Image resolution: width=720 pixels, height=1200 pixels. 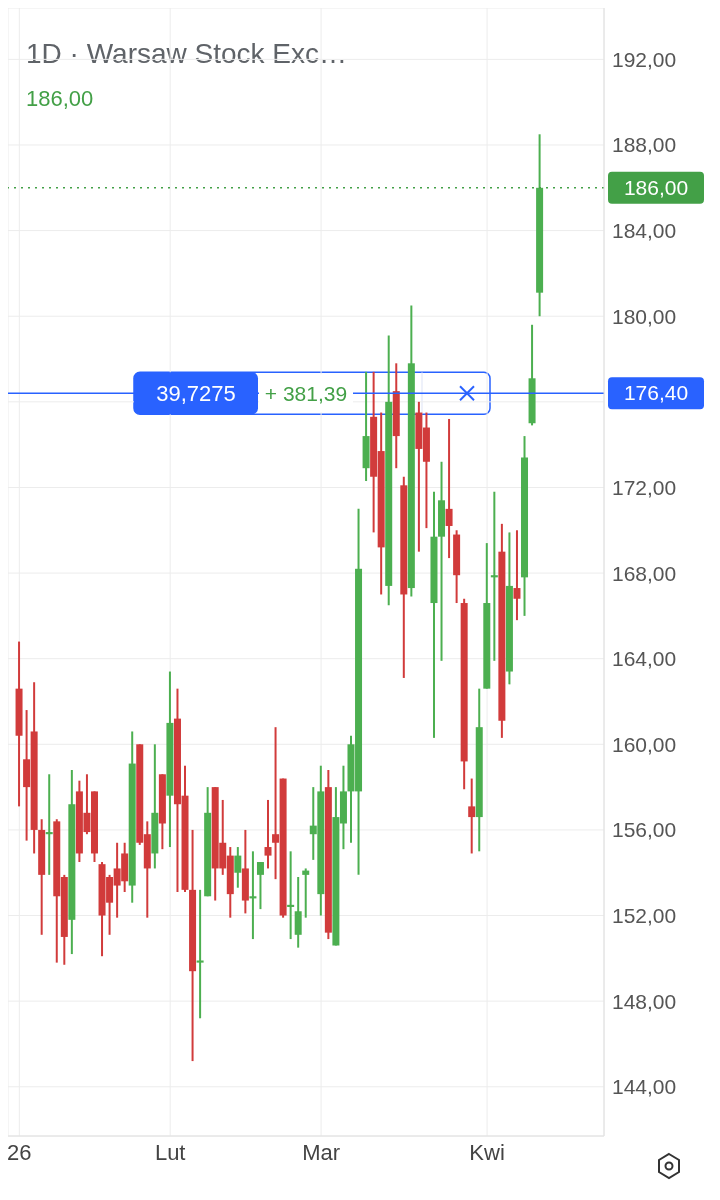 What do you see at coordinates (644, 231) in the screenshot?
I see `y-tick-label: 184,00` at bounding box center [644, 231].